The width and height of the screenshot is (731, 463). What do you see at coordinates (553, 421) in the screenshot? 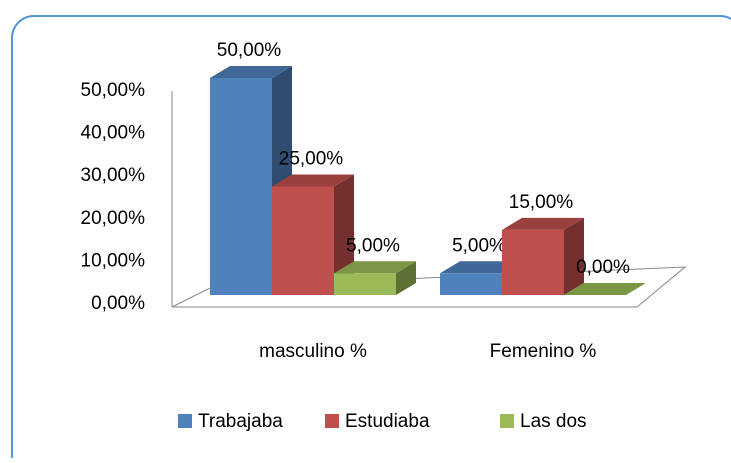
I see `legend-label: Las dos` at bounding box center [553, 421].